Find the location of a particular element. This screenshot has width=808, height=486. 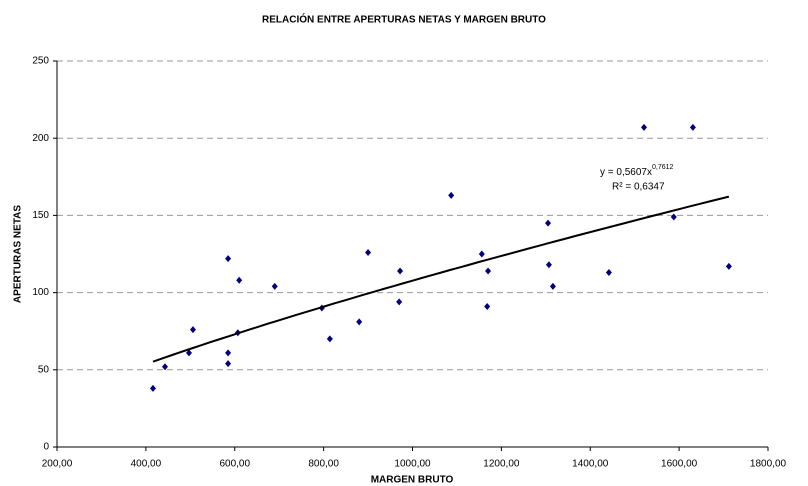

trendline-r2: R² = 0,6347 is located at coordinates (638, 187).